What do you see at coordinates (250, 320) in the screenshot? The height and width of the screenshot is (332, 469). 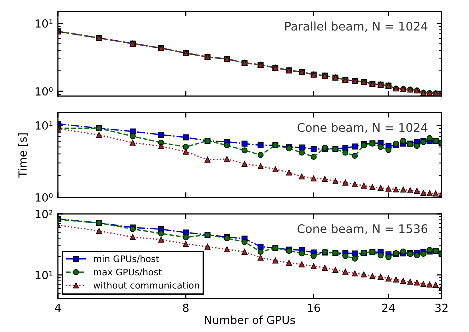 I see `x-axis-title: Number of GPUs` at bounding box center [250, 320].